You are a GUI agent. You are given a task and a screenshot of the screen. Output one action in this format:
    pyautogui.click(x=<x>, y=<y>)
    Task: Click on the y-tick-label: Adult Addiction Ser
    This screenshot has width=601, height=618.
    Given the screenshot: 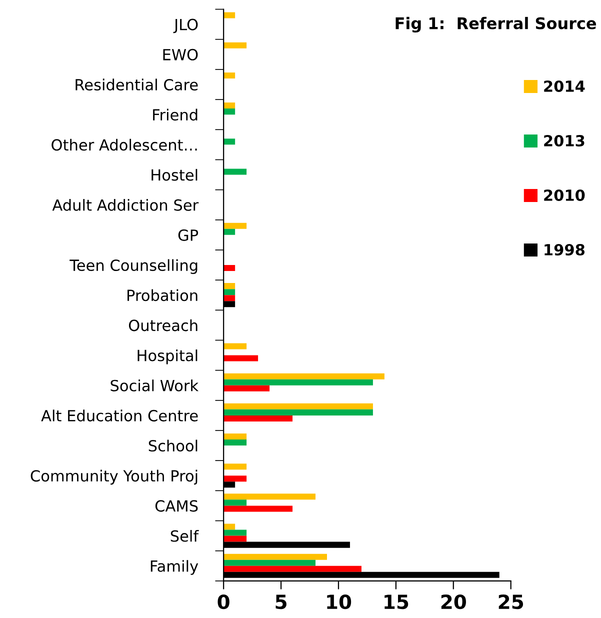 What is the action you would take?
    pyautogui.click(x=125, y=205)
    